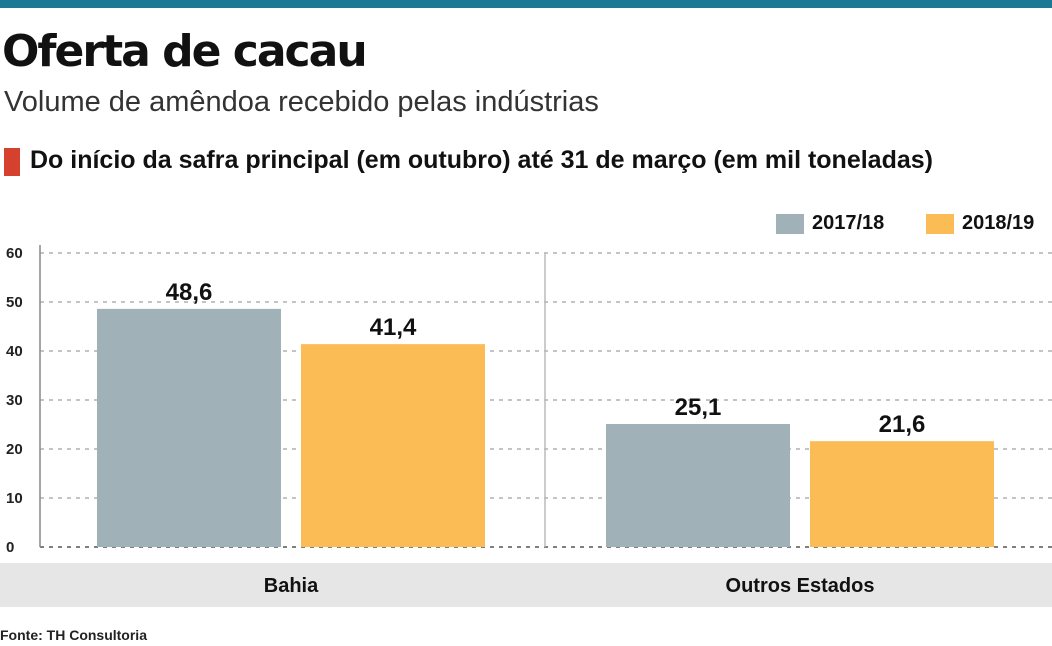 The width and height of the screenshot is (1052, 646). I want to click on category-label: Outros Estados, so click(800, 586).